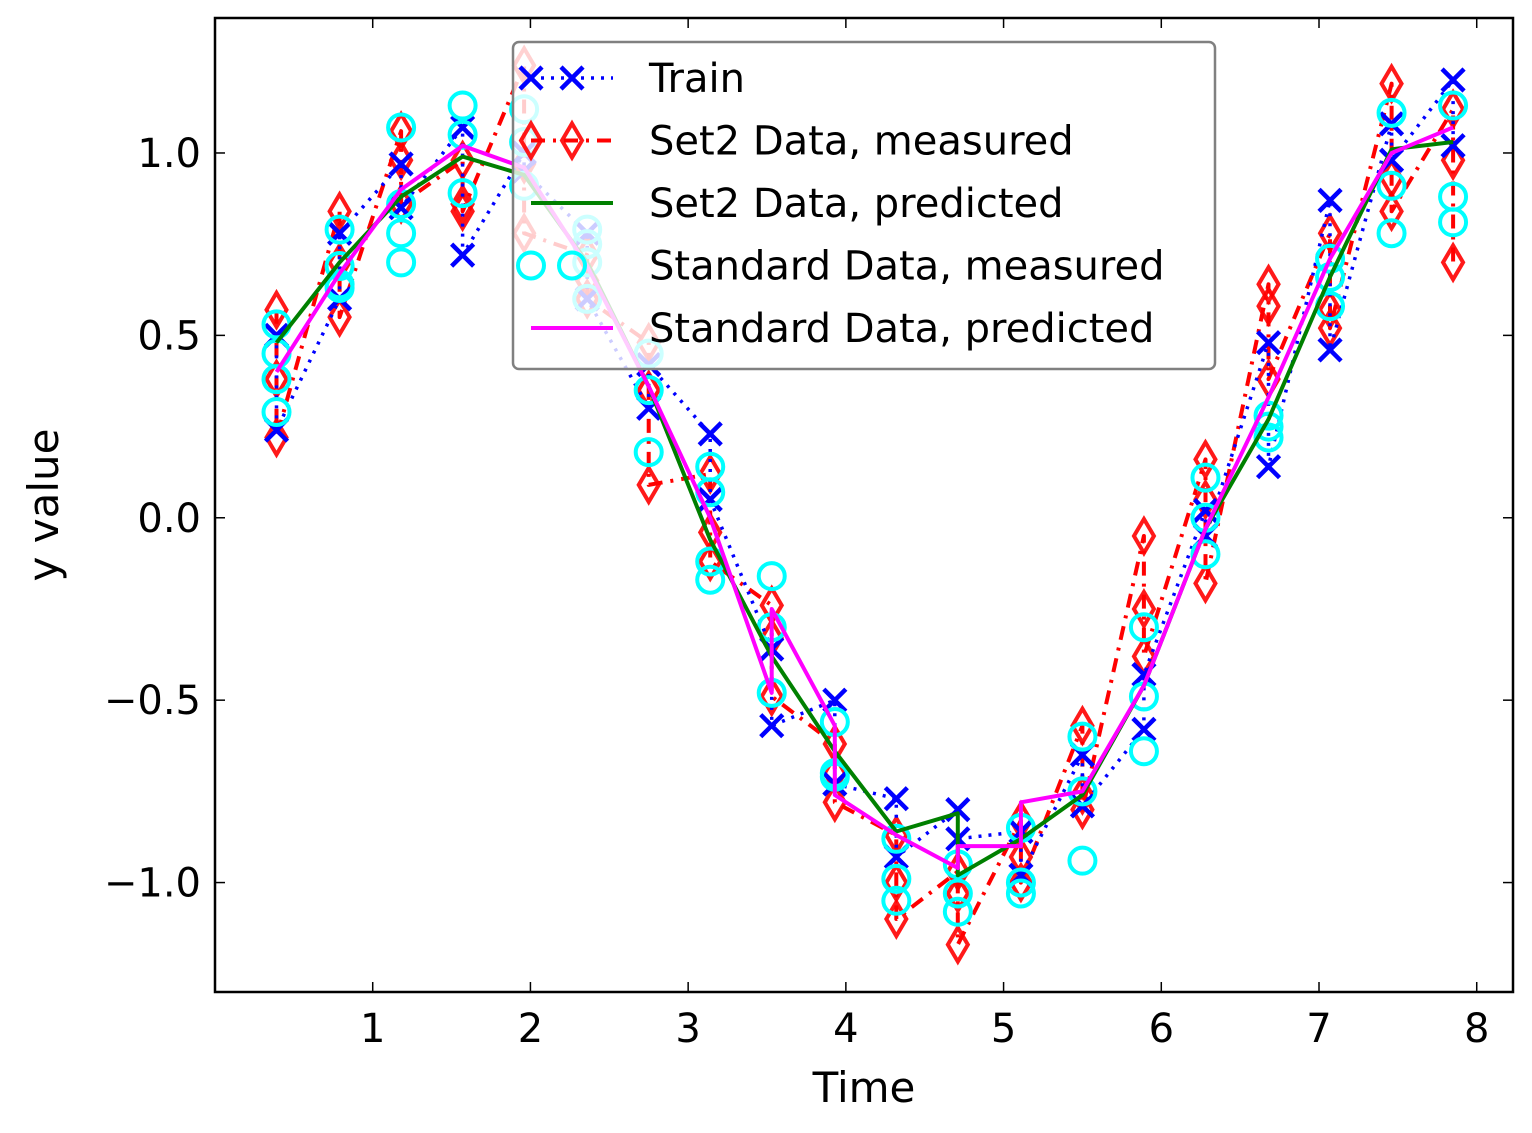 Image resolution: width=1532 pixels, height=1133 pixels. What do you see at coordinates (152, 884) in the screenshot?
I see `y-tick-label: −1.0` at bounding box center [152, 884].